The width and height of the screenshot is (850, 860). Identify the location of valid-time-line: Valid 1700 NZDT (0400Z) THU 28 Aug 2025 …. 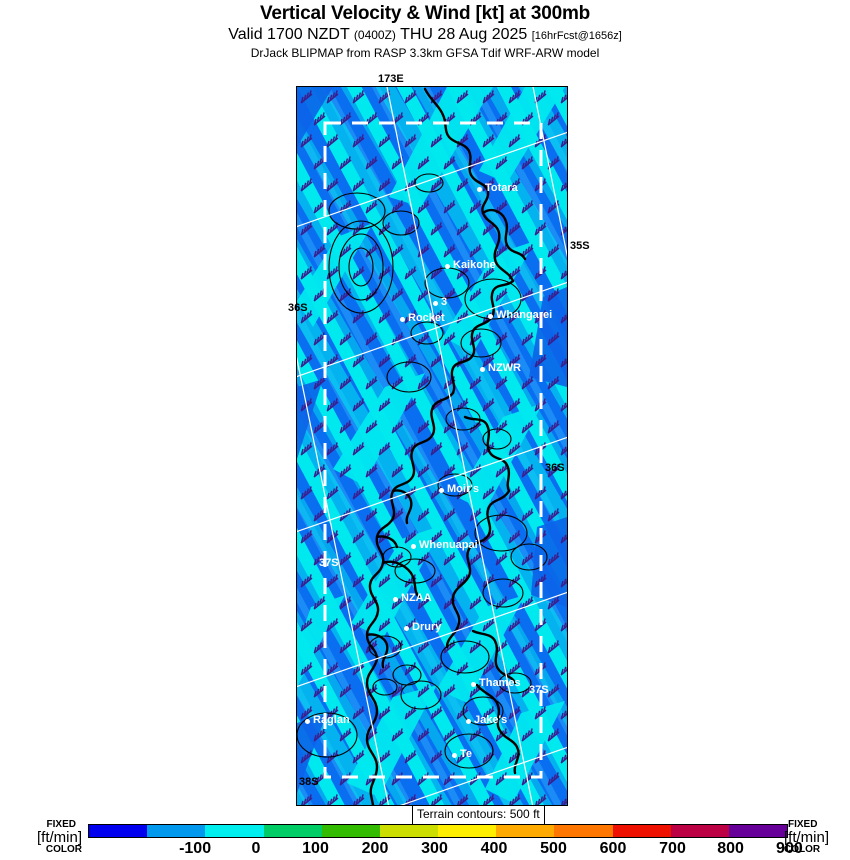
(425, 35).